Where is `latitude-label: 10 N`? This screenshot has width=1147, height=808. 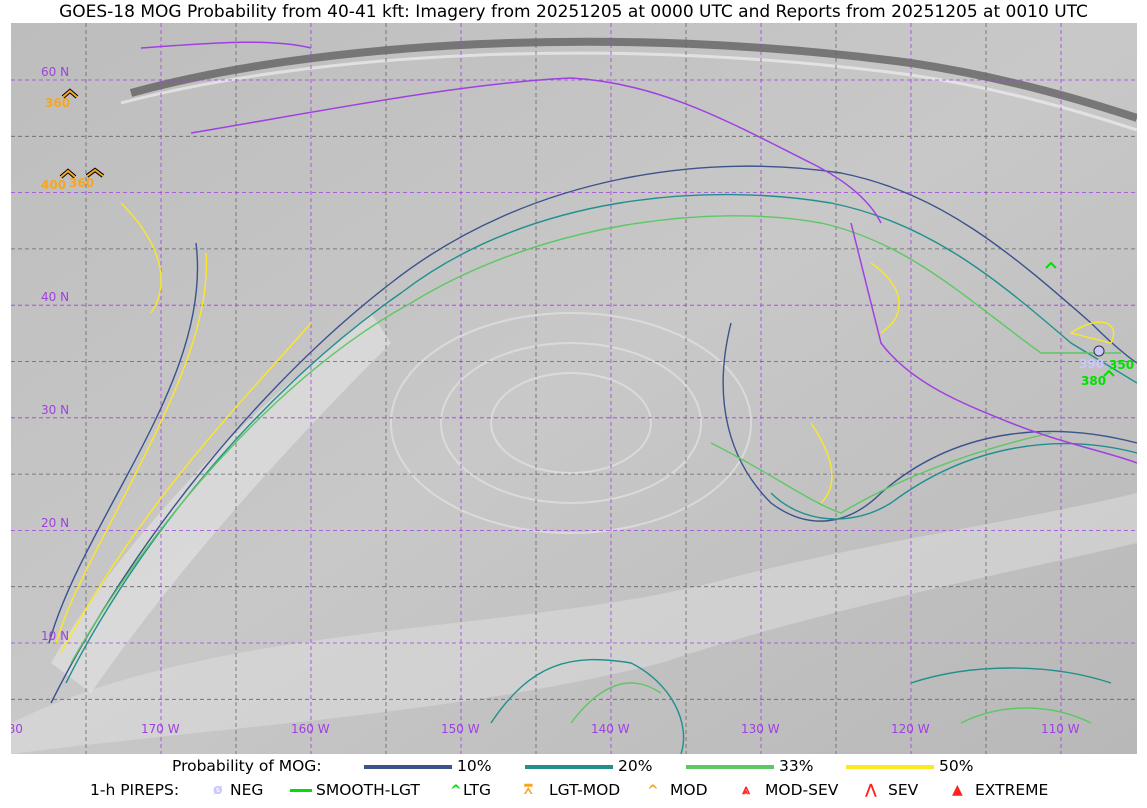
latitude-label: 10 N is located at coordinates (55, 636).